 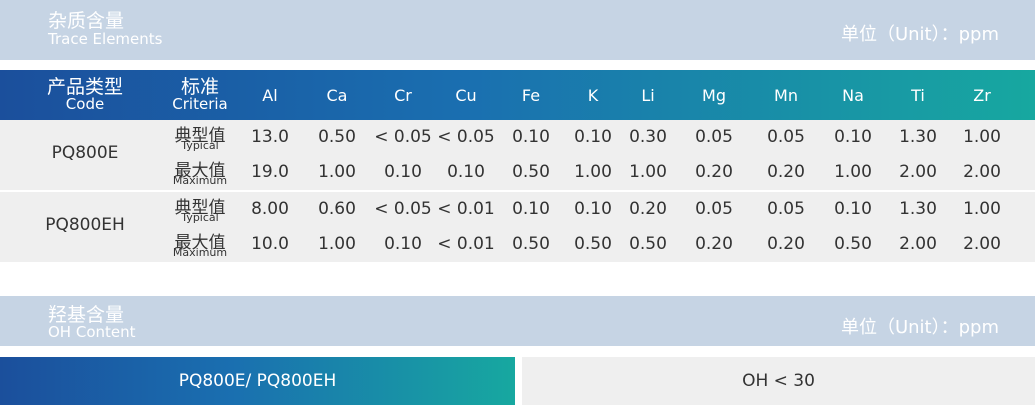 What do you see at coordinates (86, 21) in the screenshot?
I see `trace-title-cn: 杂质含量` at bounding box center [86, 21].